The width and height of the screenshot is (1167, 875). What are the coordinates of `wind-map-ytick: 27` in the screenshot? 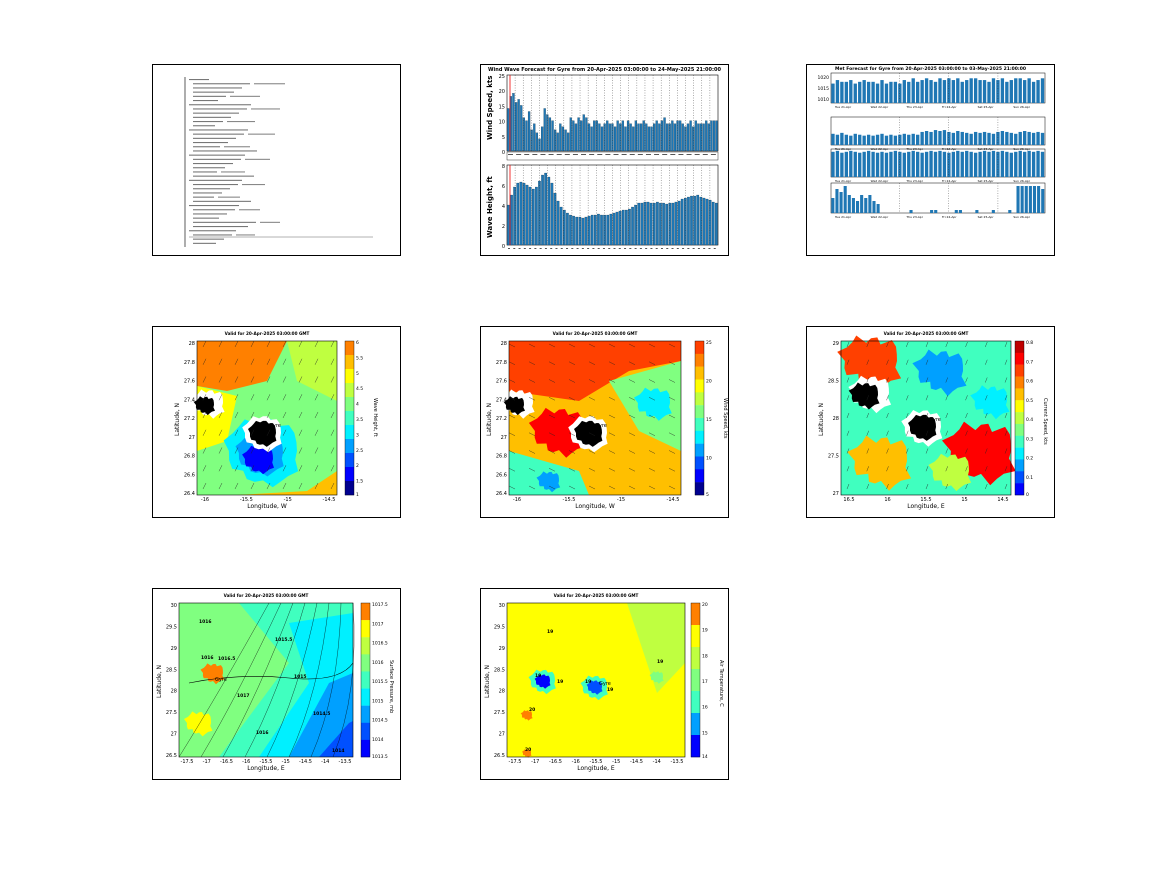 It's located at (504, 438).